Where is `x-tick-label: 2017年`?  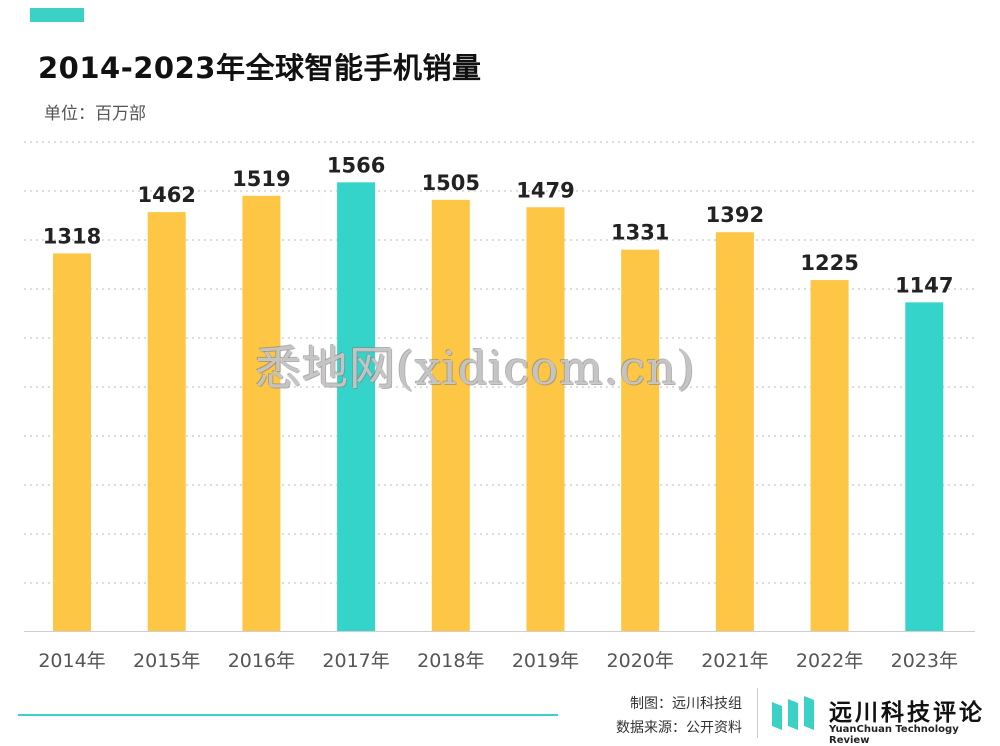
x-tick-label: 2017年 is located at coordinates (355, 661).